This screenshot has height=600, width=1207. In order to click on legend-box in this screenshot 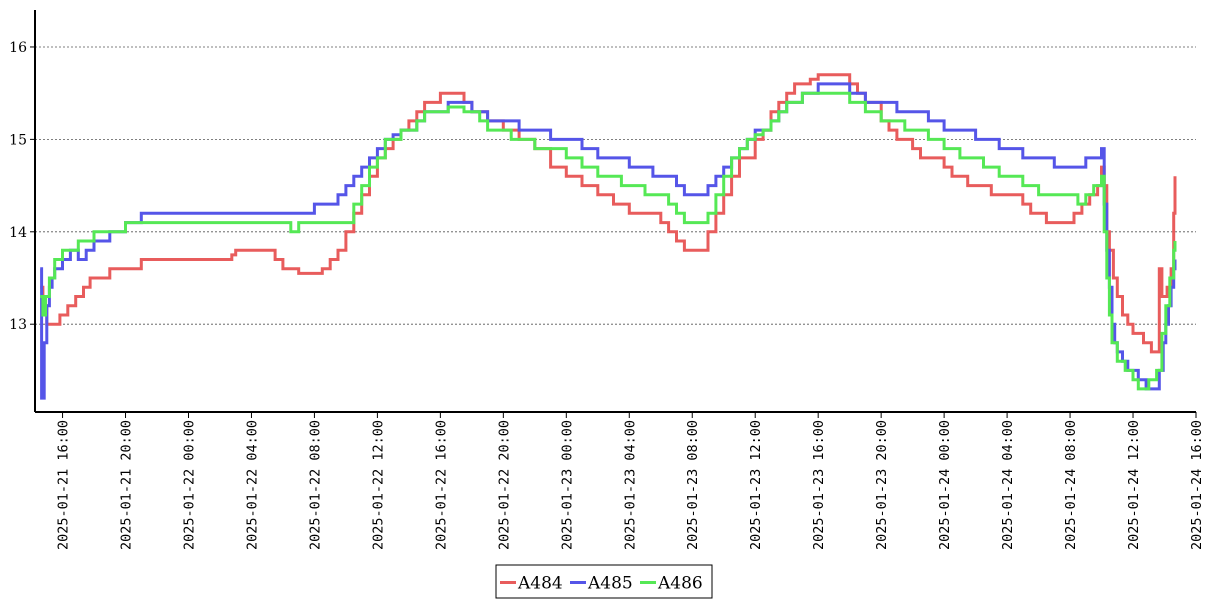, I will do `click(604, 581)`.